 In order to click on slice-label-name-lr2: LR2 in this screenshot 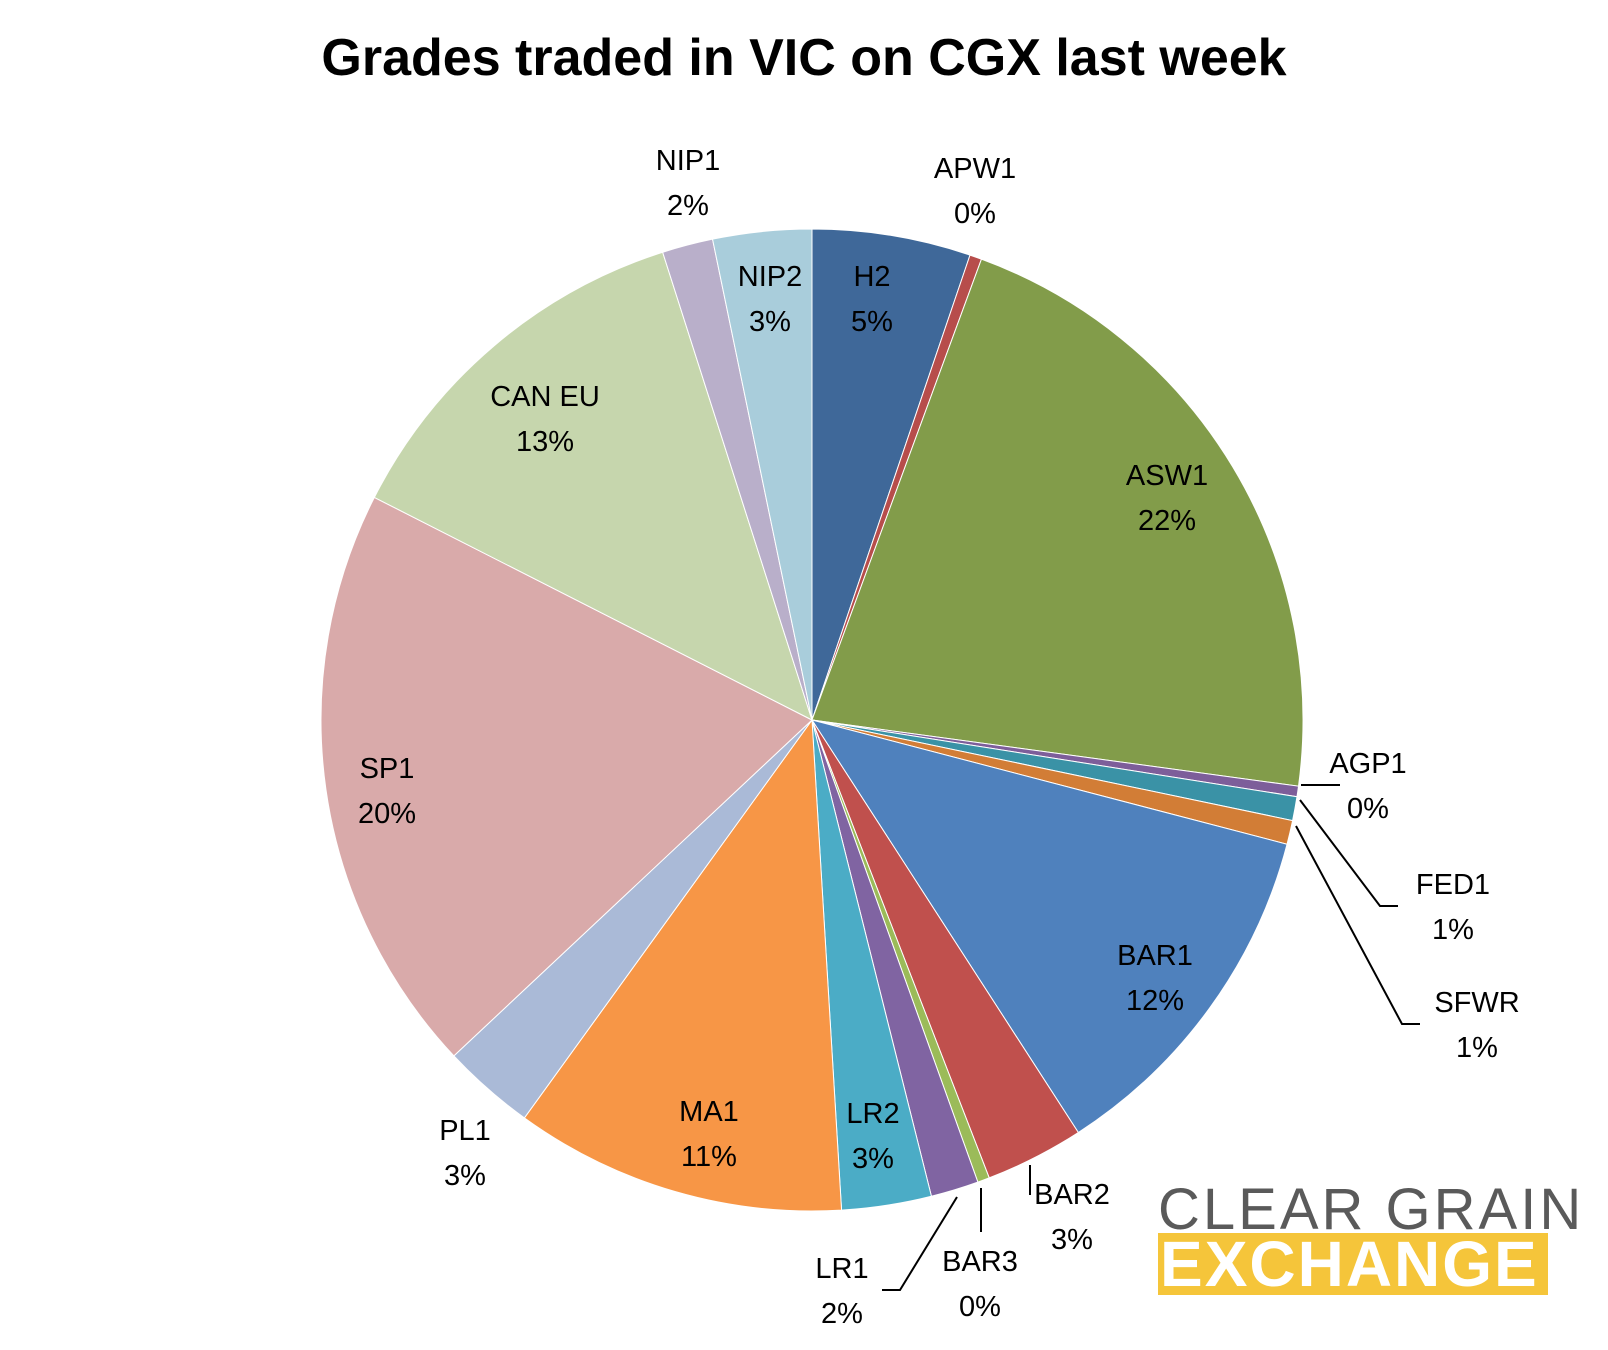, I will do `click(872, 1114)`.